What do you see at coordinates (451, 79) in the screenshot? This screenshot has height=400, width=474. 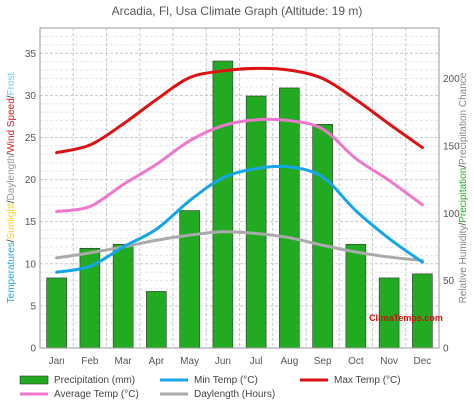 I see `right-tick-label: 200` at bounding box center [451, 79].